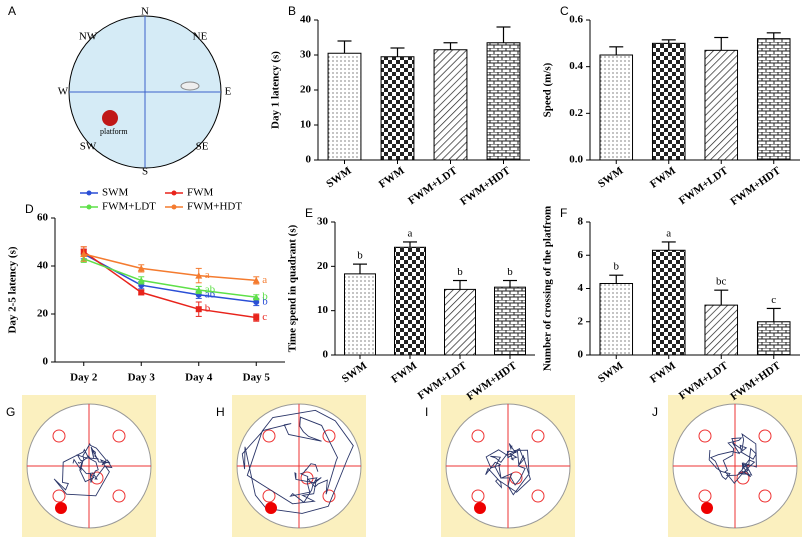  I want to click on maze-diagram: A platform N NE E SE S SW W NW, so click(120, 90).